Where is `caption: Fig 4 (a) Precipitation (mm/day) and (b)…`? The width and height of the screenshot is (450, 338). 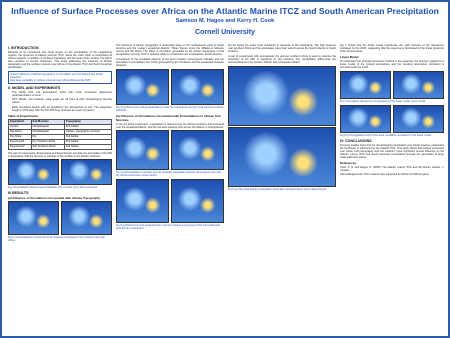
caption: Fig 4 (a) Precipitation (mm/day) and (b)… is located at coordinates (168, 174).